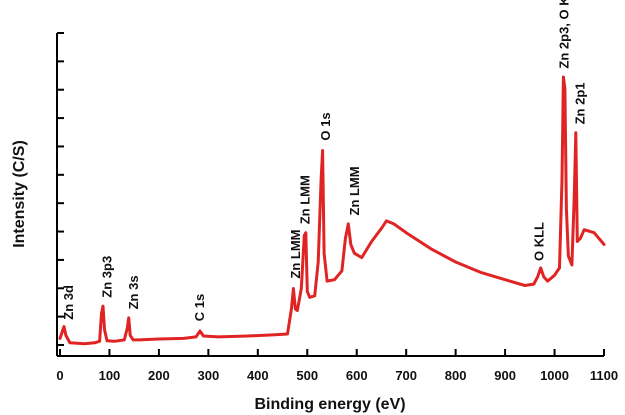 The width and height of the screenshot is (625, 415). What do you see at coordinates (133, 292) in the screenshot?
I see `peak-label: Zn 3s` at bounding box center [133, 292].